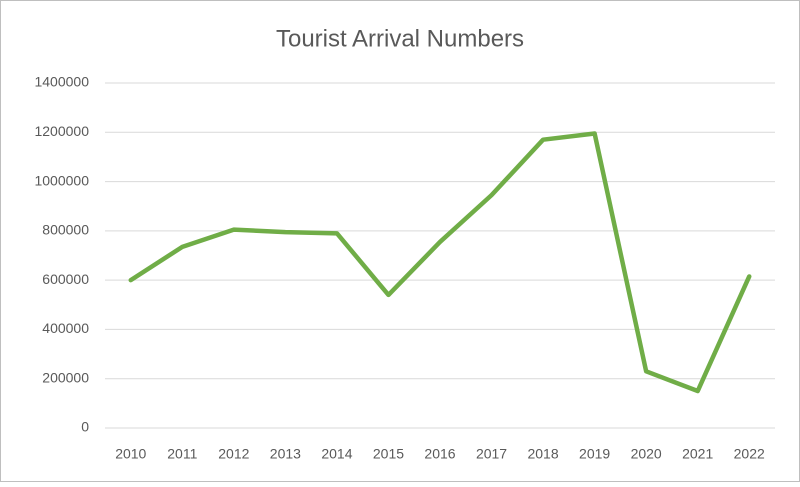 Image resolution: width=800 pixels, height=487 pixels. Describe the element at coordinates (491, 454) in the screenshot. I see `x-tick-label: 2017` at that location.